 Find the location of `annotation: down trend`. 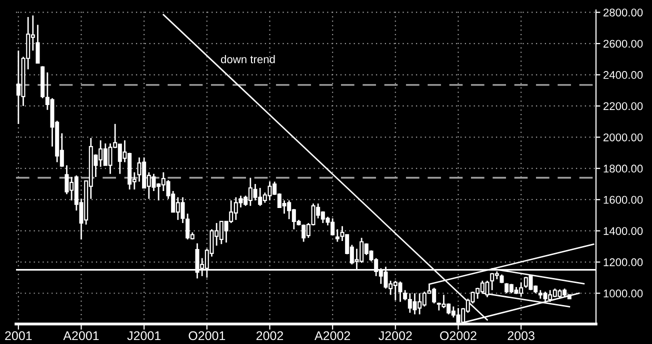

annotation: down trend is located at coordinates (247, 59).